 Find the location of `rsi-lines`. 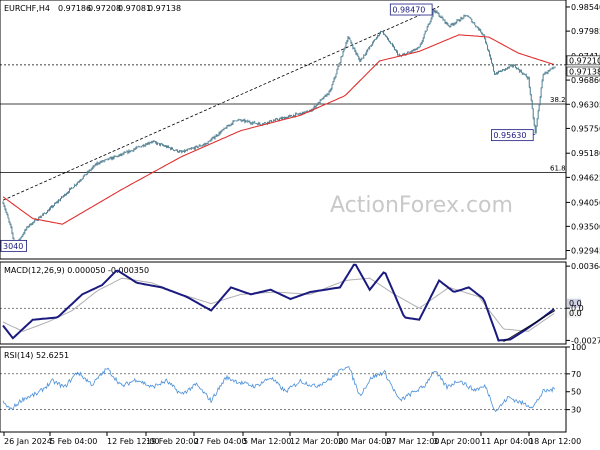

rsi-lines is located at coordinates (279, 389).